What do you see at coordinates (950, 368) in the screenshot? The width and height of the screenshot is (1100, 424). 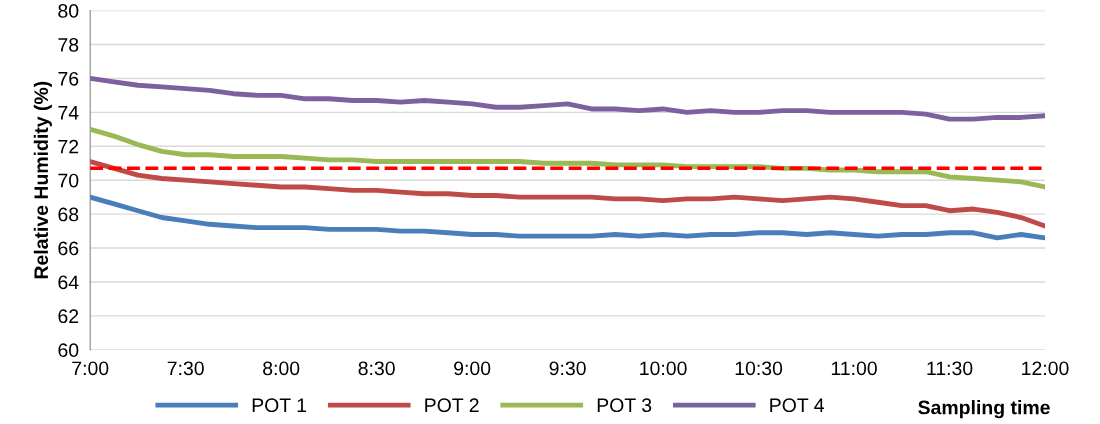 I see `x-tick-label: 11:30` at bounding box center [950, 368].